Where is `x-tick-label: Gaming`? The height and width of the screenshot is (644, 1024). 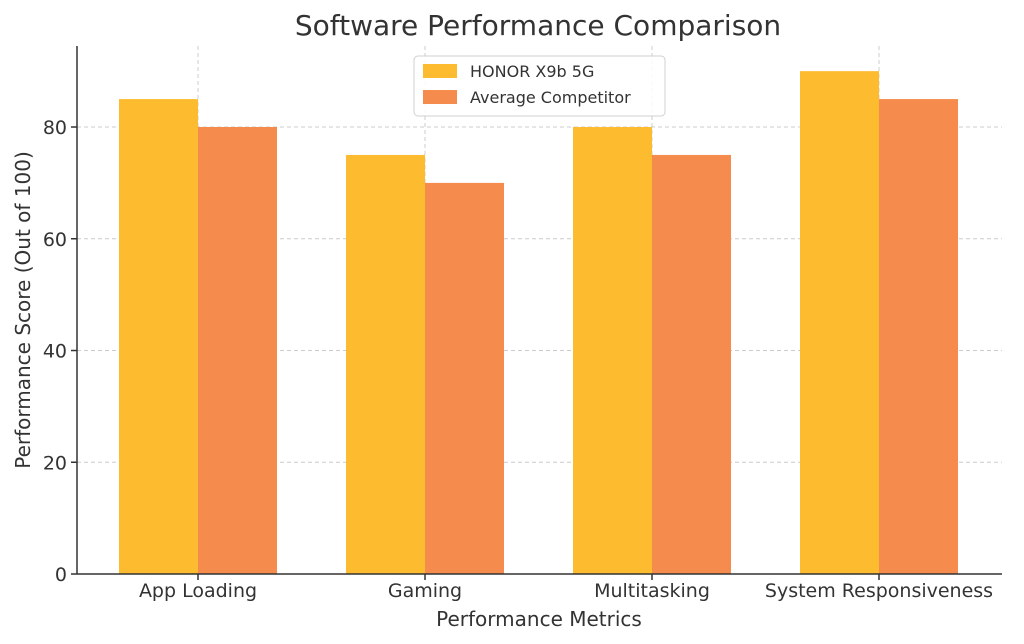 x-tick-label: Gaming is located at coordinates (425, 591).